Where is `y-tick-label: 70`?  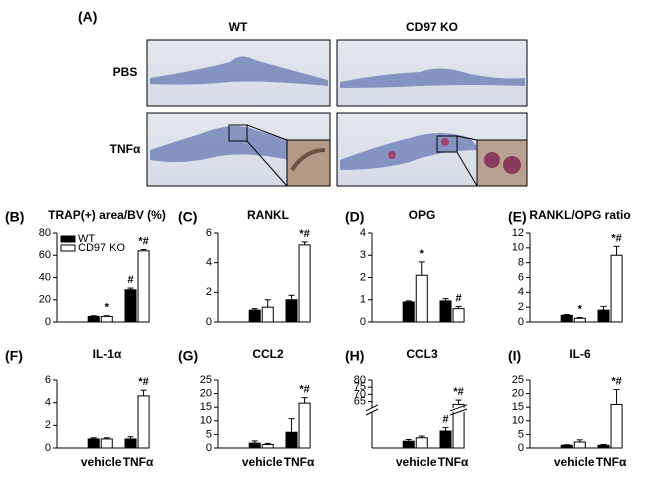
y-tick-label: 70 is located at coordinates (360, 394).